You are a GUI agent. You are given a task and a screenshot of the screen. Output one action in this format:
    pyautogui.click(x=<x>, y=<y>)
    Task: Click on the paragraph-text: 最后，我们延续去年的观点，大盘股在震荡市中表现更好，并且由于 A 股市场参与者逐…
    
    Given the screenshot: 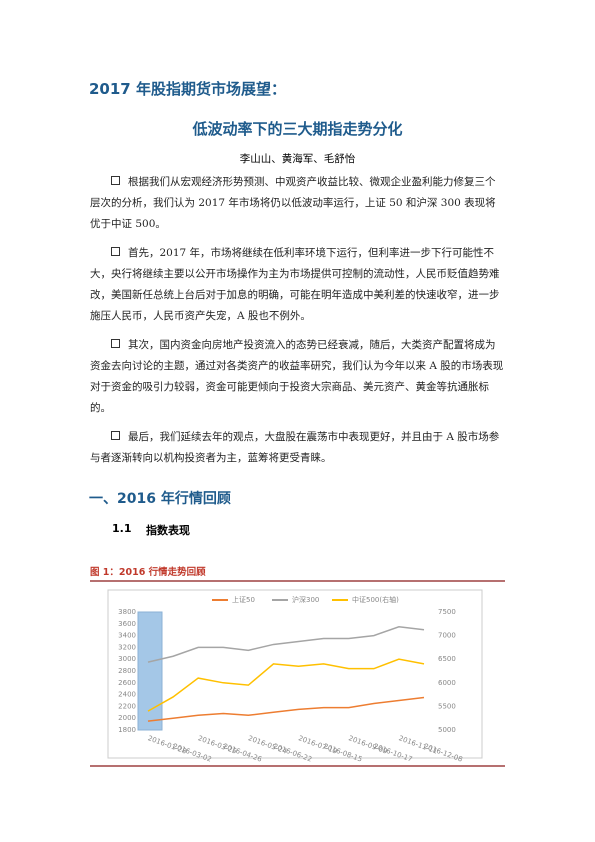 What is the action you would take?
    pyautogui.click(x=295, y=447)
    